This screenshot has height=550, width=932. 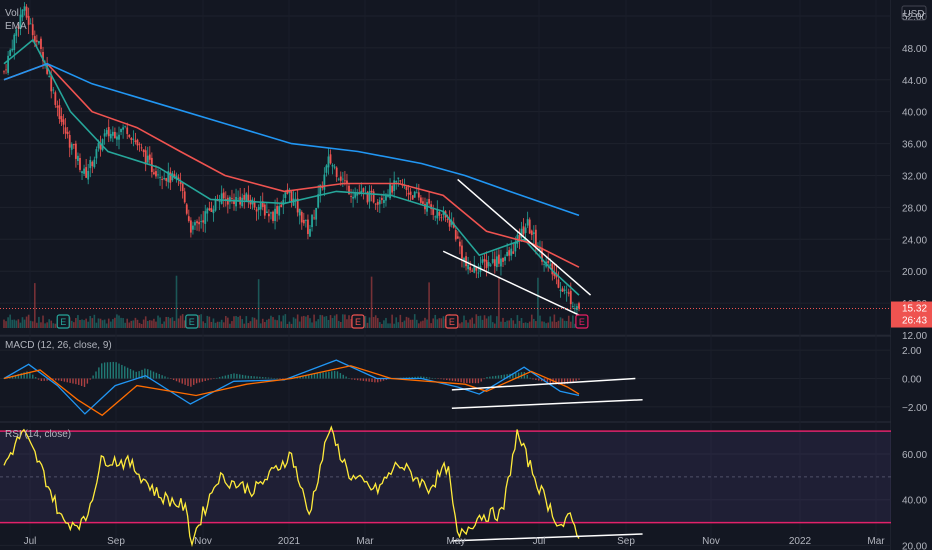 What do you see at coordinates (912, 380) in the screenshot?
I see `macd-tick-label: 0.00` at bounding box center [912, 380].